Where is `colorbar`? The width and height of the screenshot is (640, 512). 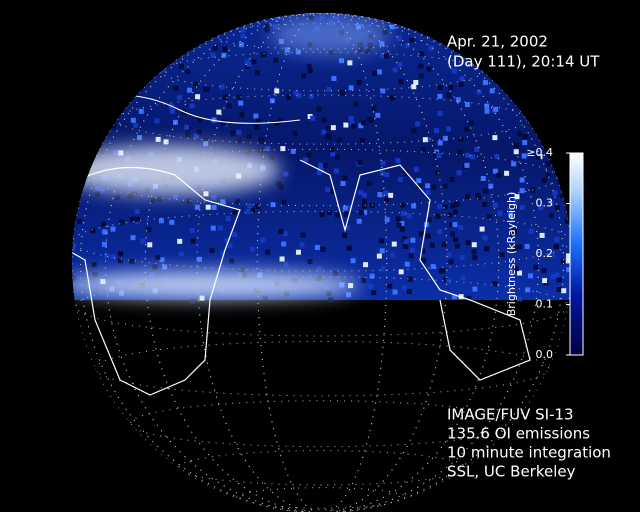 colorbar is located at coordinates (576, 254).